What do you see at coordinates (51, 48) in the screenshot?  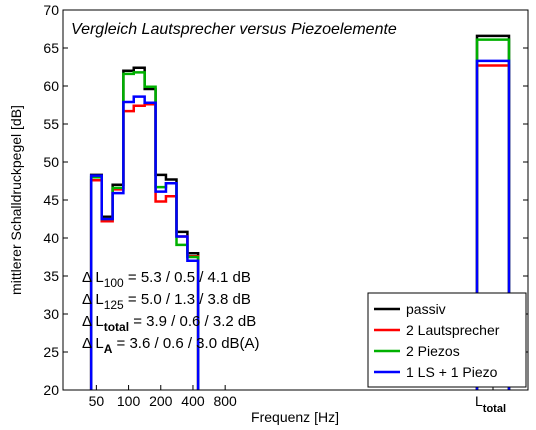 I see `y-tick-label: 65` at bounding box center [51, 48].